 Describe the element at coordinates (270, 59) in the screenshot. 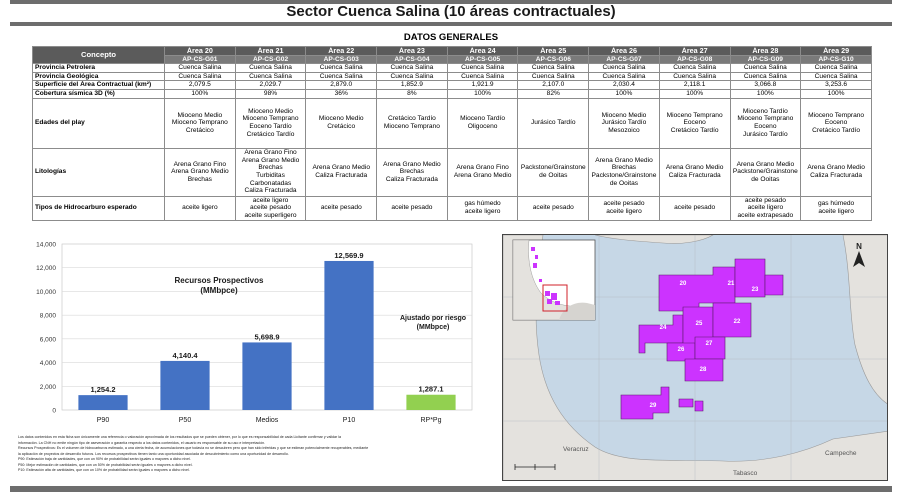

I see `area-code: AP-CS-G02` at that location.